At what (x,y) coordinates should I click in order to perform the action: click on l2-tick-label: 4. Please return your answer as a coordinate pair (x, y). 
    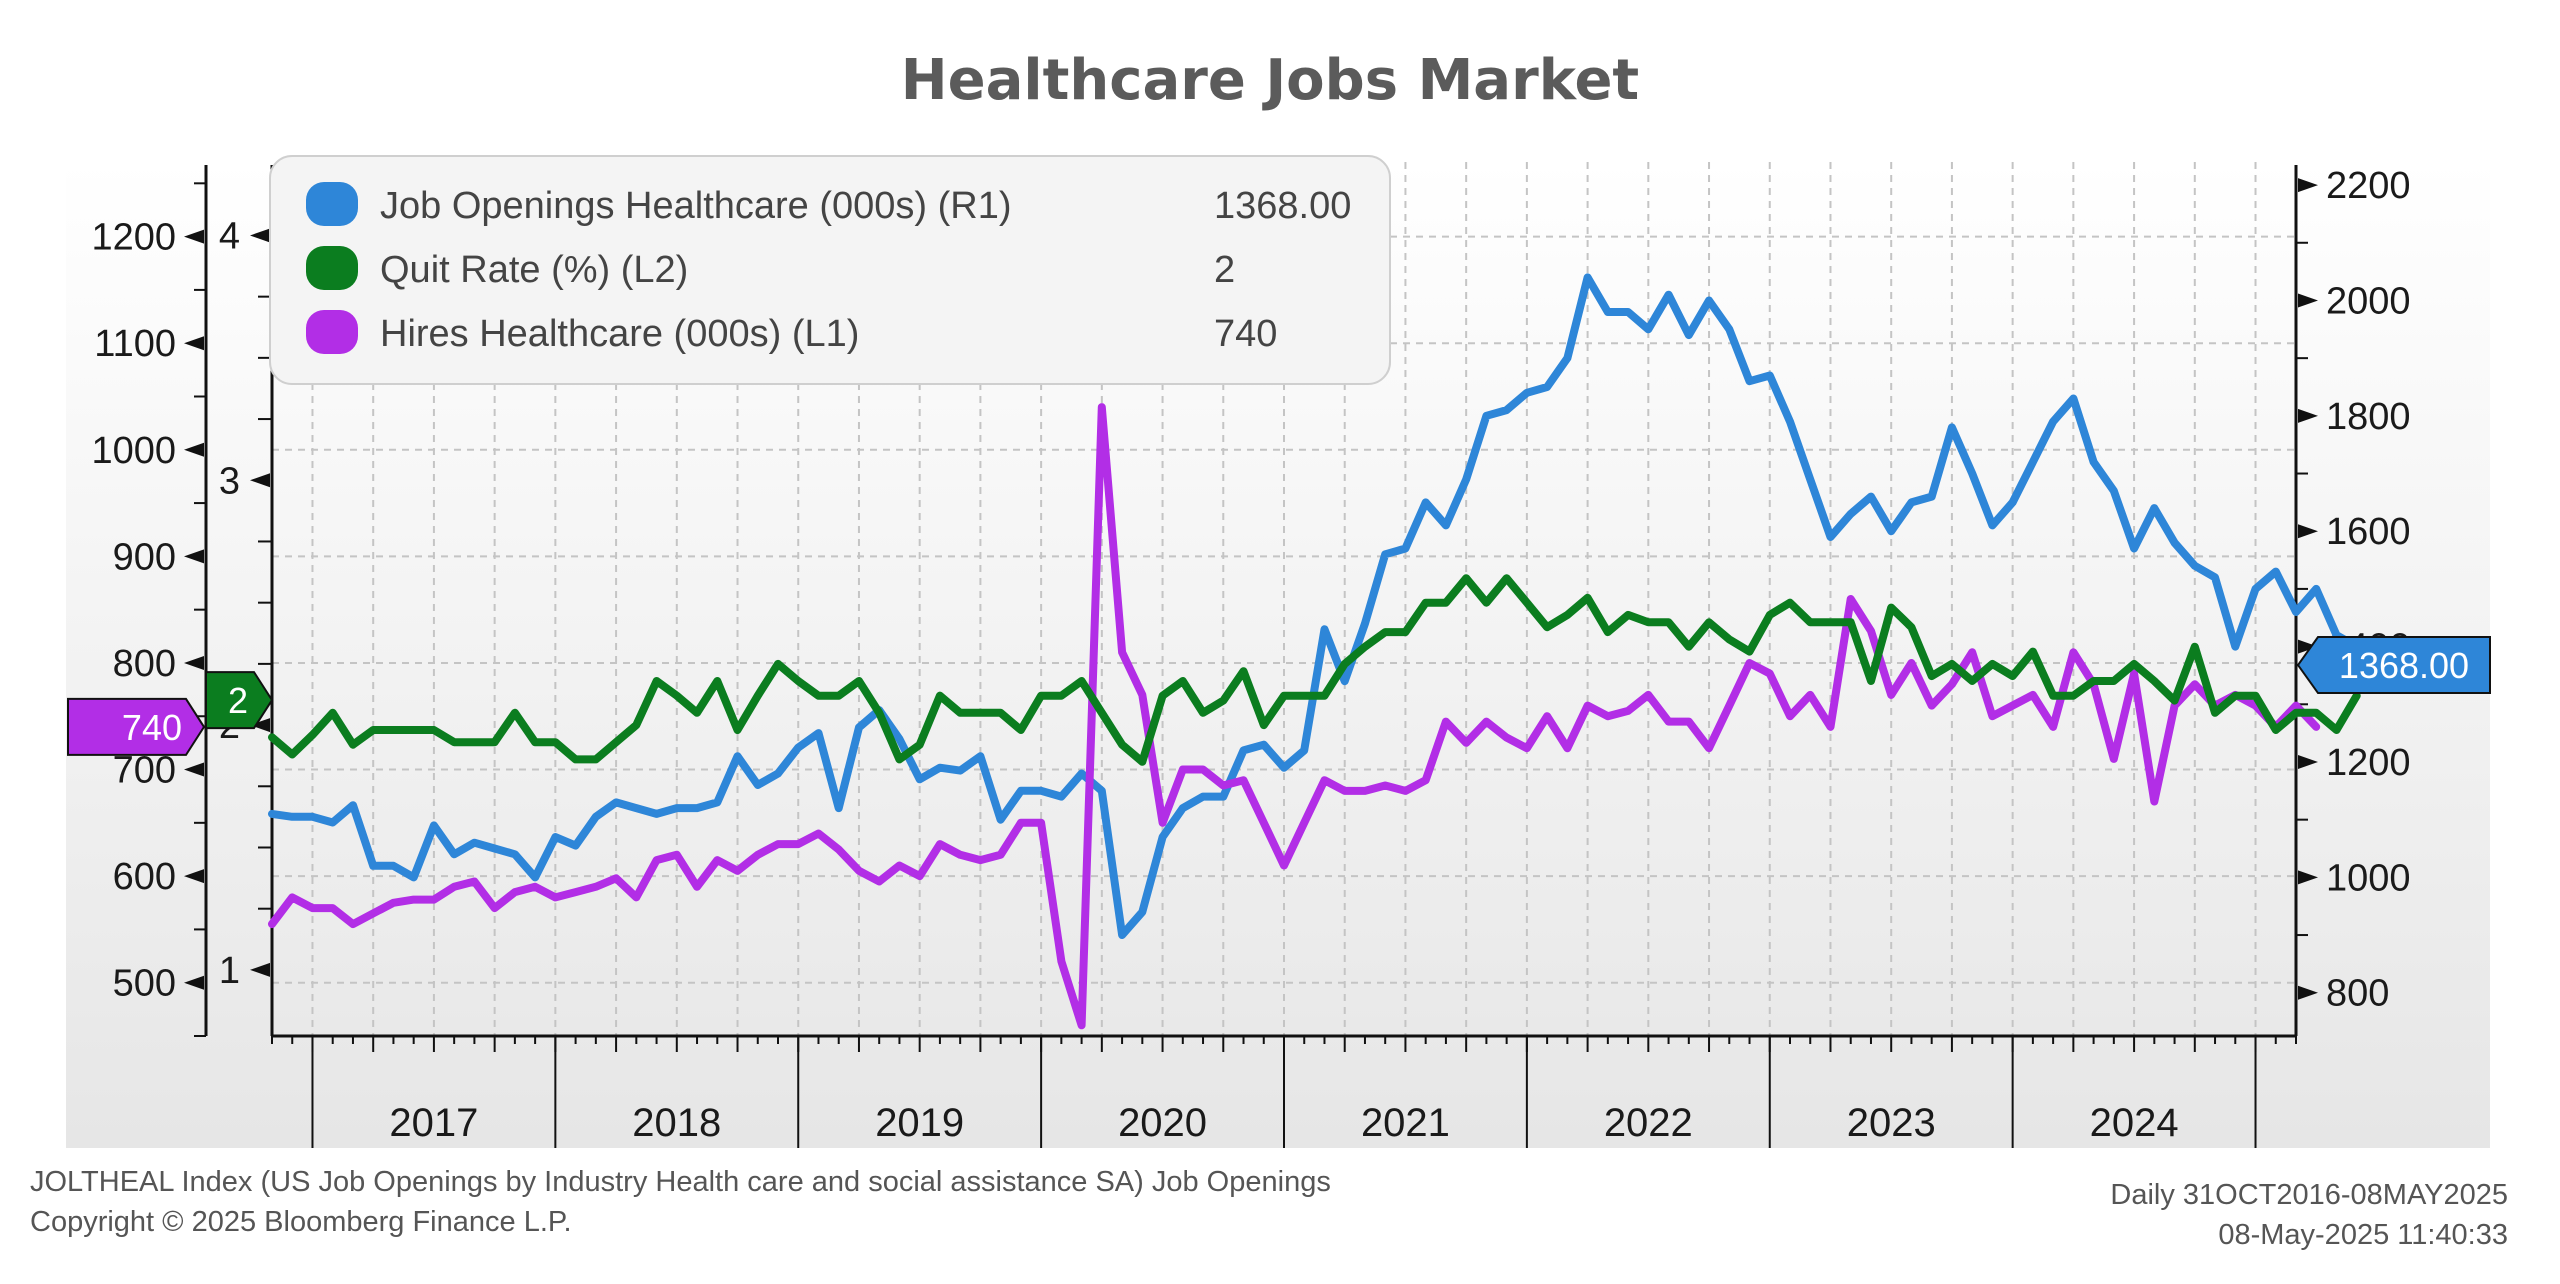
    Looking at the image, I should click on (229, 236).